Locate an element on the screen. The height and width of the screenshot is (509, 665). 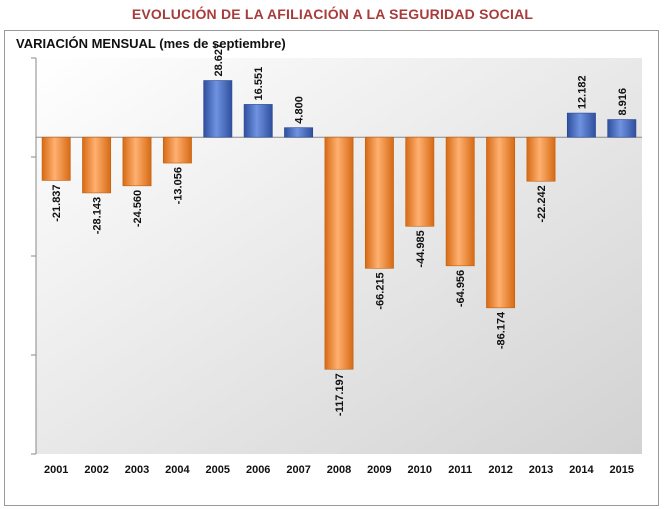
bar-2007 is located at coordinates (299, 132).